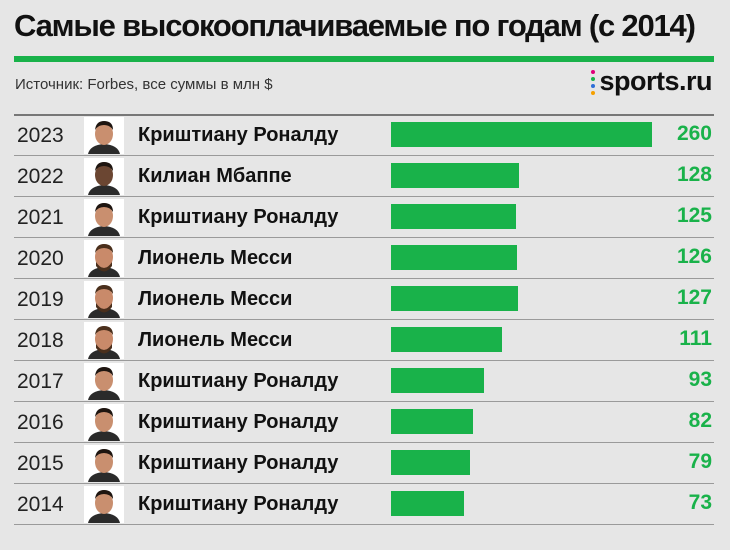 The image size is (730, 550). I want to click on value-label: 126, so click(694, 256).